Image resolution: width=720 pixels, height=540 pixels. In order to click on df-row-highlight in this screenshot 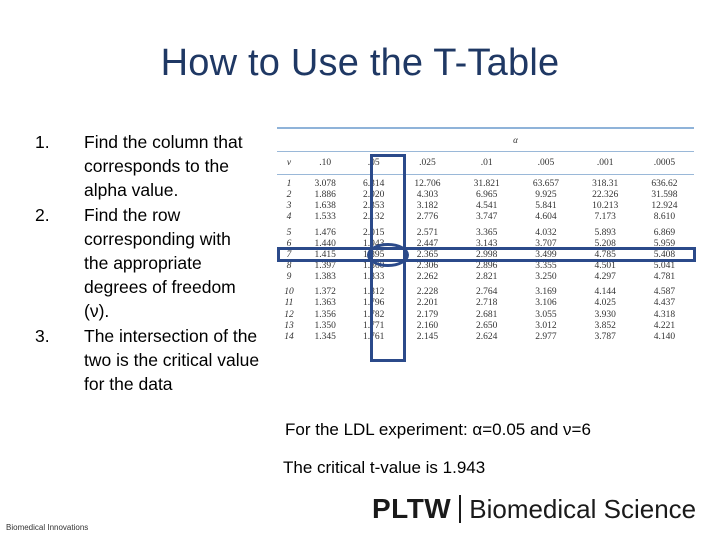, I will do `click(486, 254)`.